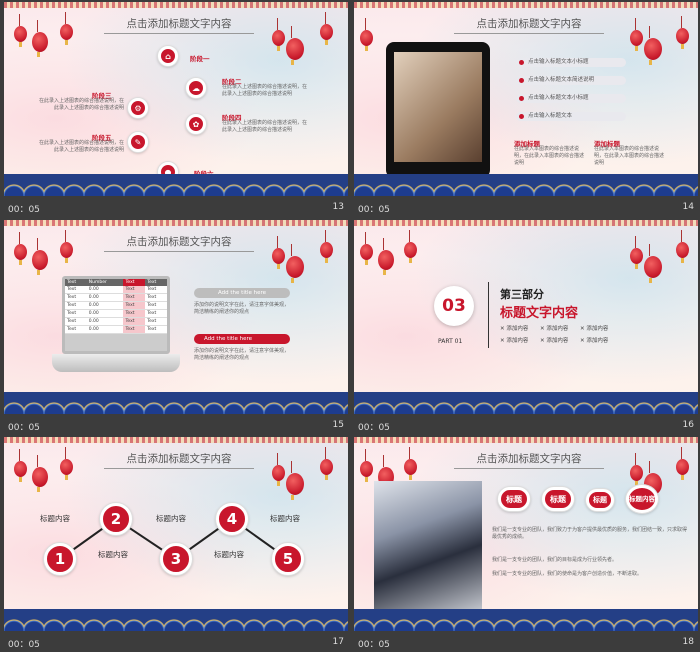 This screenshot has height=652, width=700. I want to click on arrow-step-1: 标题, so click(514, 499).